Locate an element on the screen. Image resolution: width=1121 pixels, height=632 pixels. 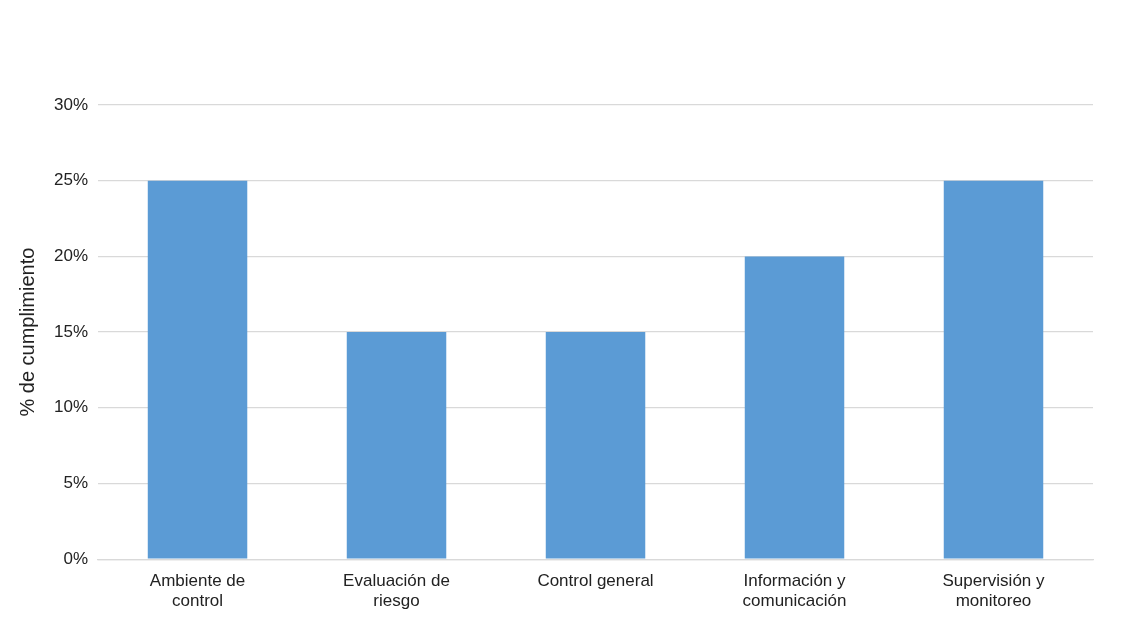
y-tick-label: 0% is located at coordinates (76, 558).